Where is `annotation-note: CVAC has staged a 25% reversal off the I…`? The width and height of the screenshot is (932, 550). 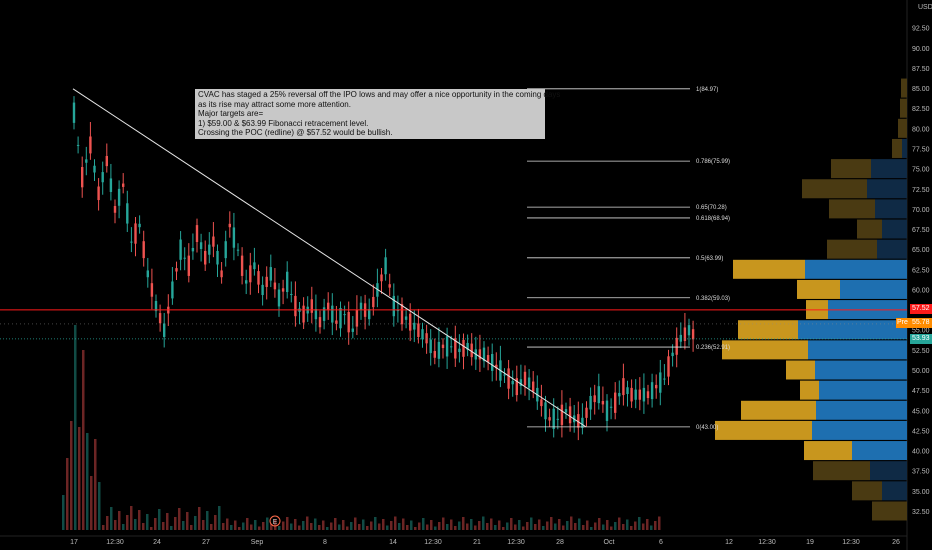
annotation-note: CVAC has staged a 25% reversal off the I… is located at coordinates (378, 114).